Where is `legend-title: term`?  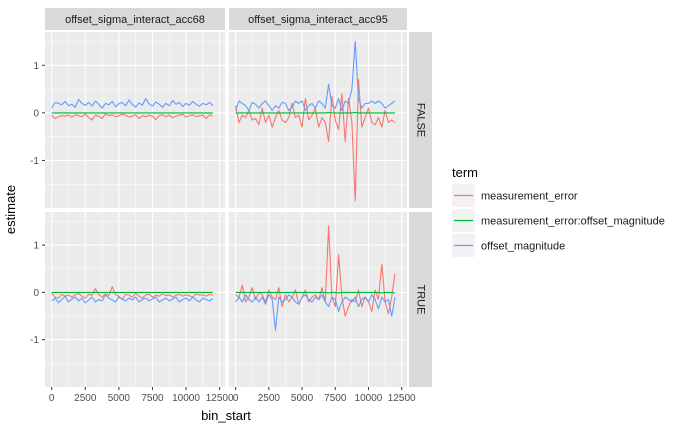 legend-title: term is located at coordinates (465, 172).